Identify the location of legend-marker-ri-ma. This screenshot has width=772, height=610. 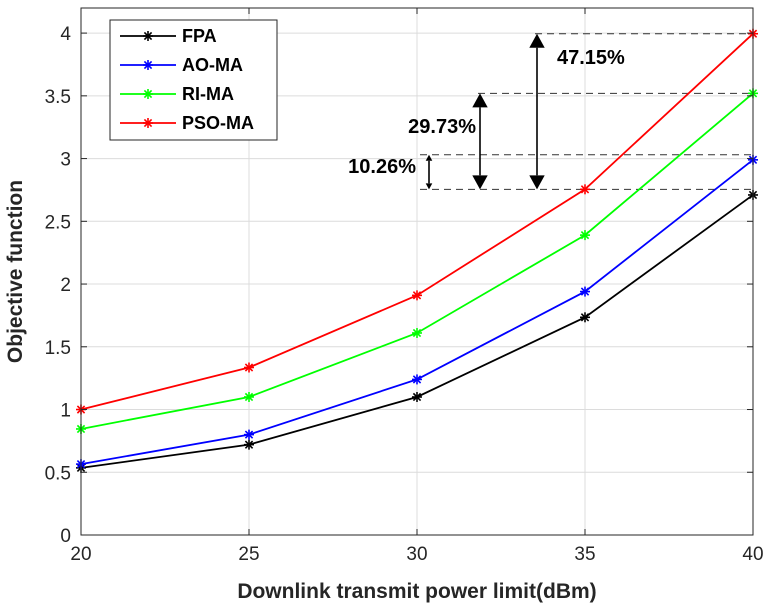
(148, 94).